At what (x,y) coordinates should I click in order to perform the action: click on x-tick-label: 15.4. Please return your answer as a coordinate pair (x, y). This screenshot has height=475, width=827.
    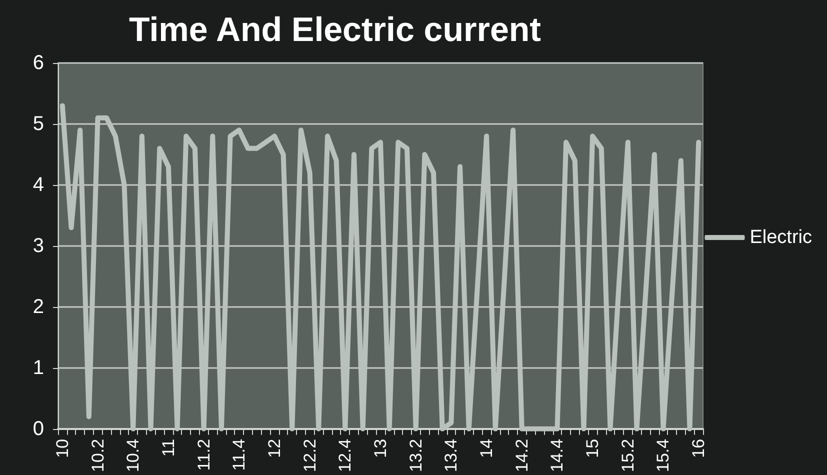
    Looking at the image, I should click on (663, 455).